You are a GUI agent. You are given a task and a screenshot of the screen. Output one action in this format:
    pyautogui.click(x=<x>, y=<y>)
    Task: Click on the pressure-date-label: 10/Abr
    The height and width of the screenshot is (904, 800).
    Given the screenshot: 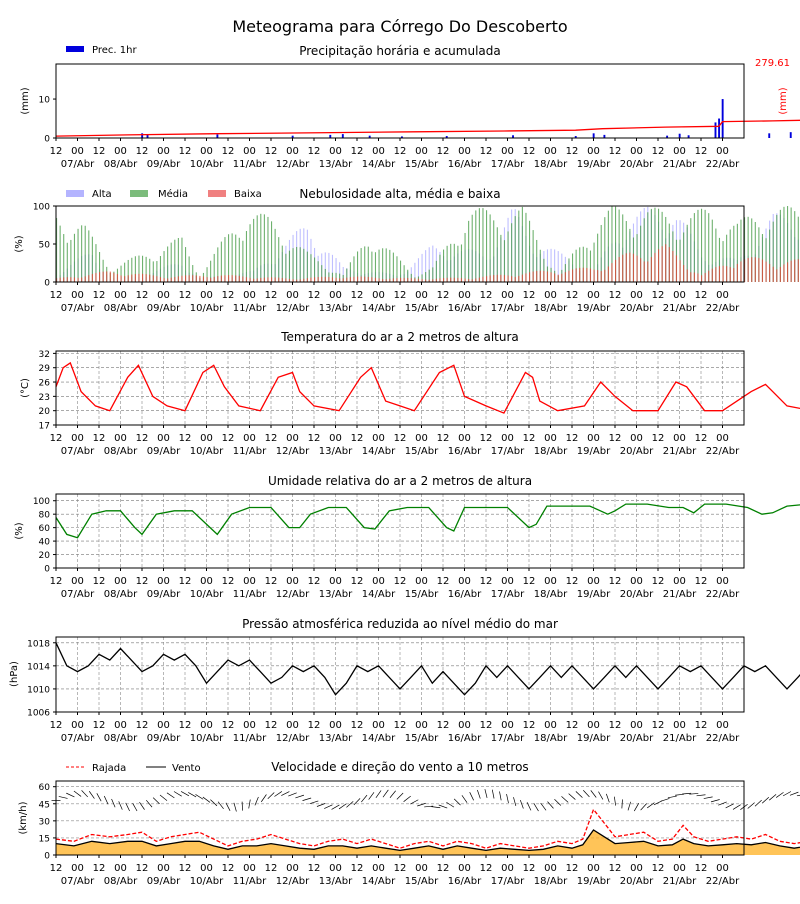 What is the action you would take?
    pyautogui.click(x=207, y=738)
    